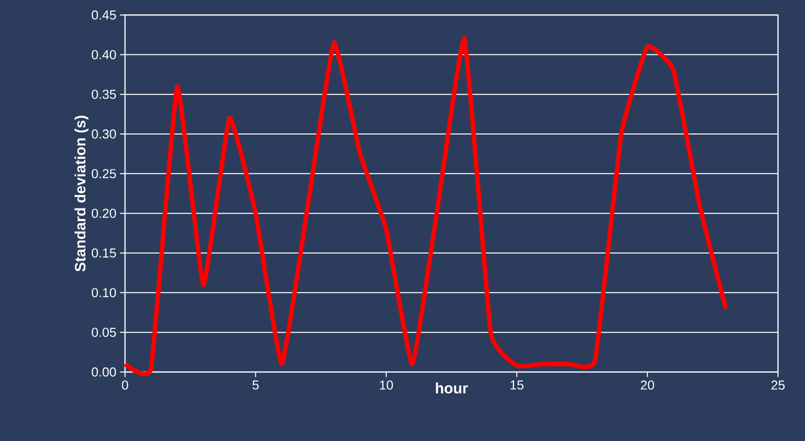  Describe the element at coordinates (452, 388) in the screenshot. I see `x-axis-title: hour` at that location.